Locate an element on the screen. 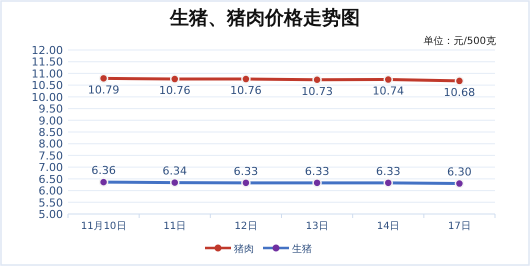 The width and height of the screenshot is (530, 266). y-tick-label: 12.00 is located at coordinates (47, 50).